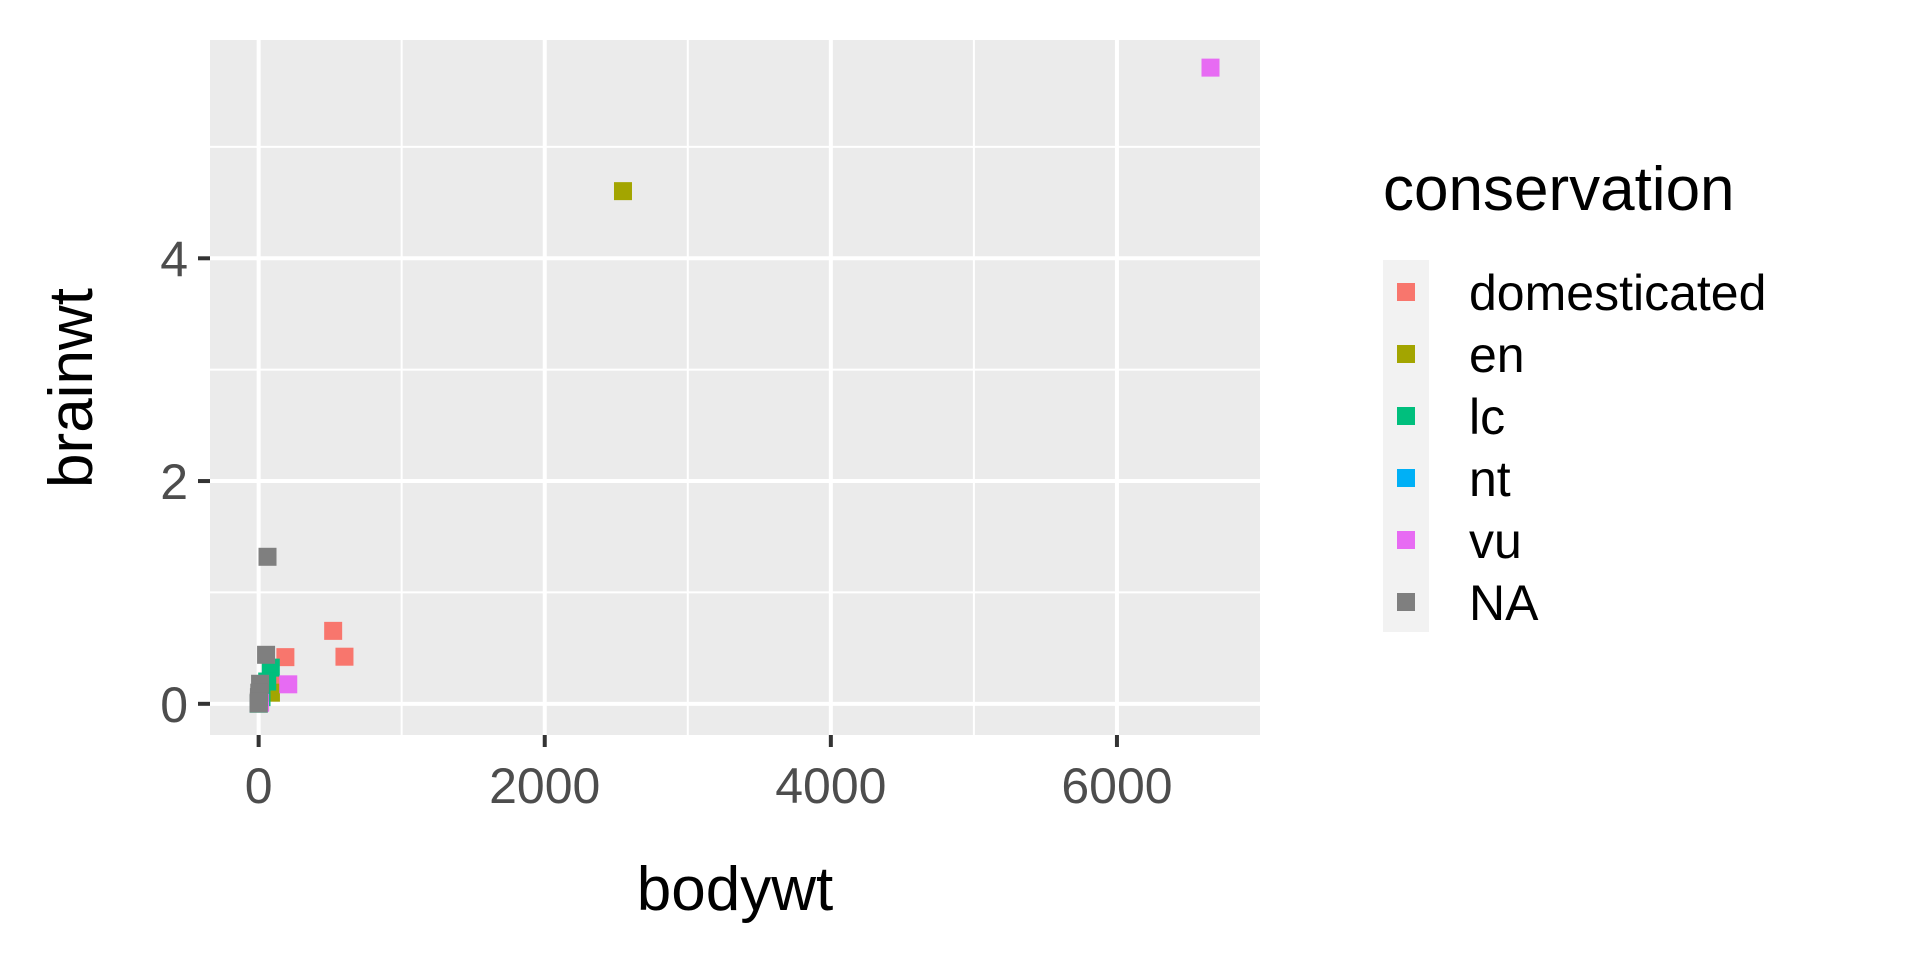 The height and width of the screenshot is (965, 1920). What do you see at coordinates (1495, 541) in the screenshot?
I see `legend-label-vu: vu` at bounding box center [1495, 541].